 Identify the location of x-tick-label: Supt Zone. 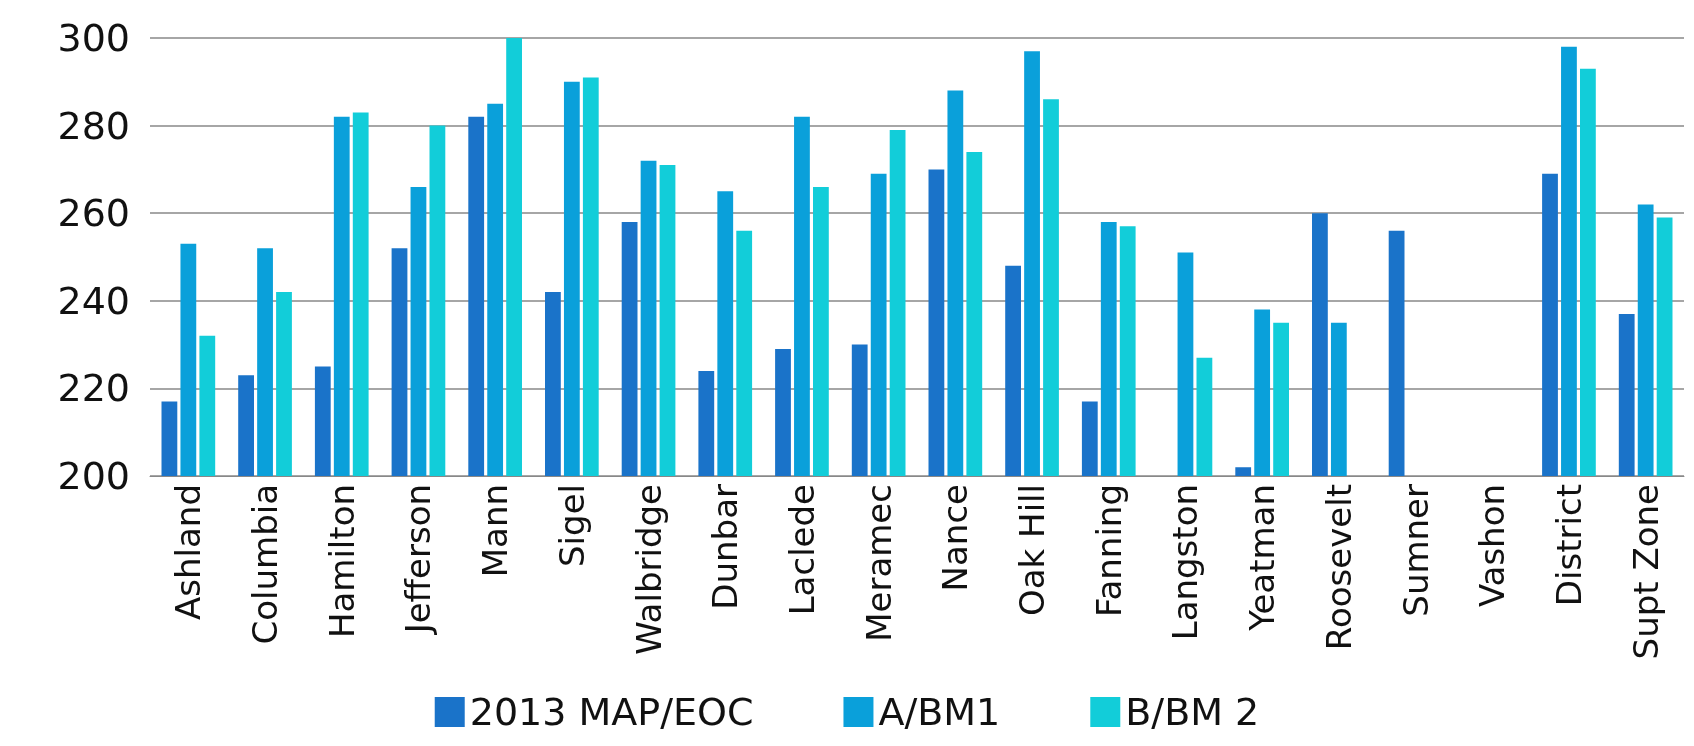
(1645, 572).